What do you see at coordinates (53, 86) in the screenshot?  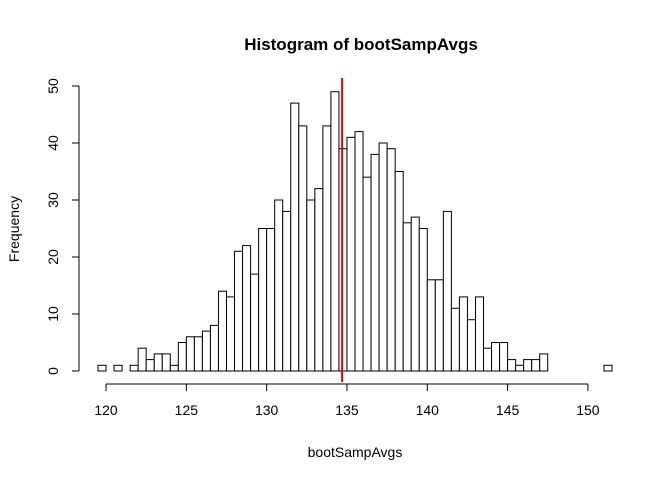 I see `y-tick-label: 50` at bounding box center [53, 86].